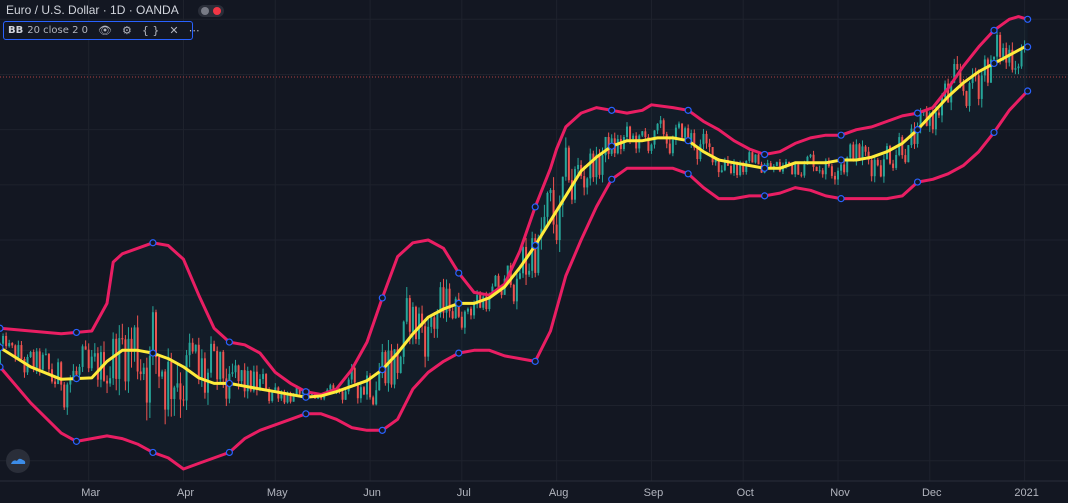  Describe the element at coordinates (534, 492) in the screenshot. I see `time-axis` at that location.